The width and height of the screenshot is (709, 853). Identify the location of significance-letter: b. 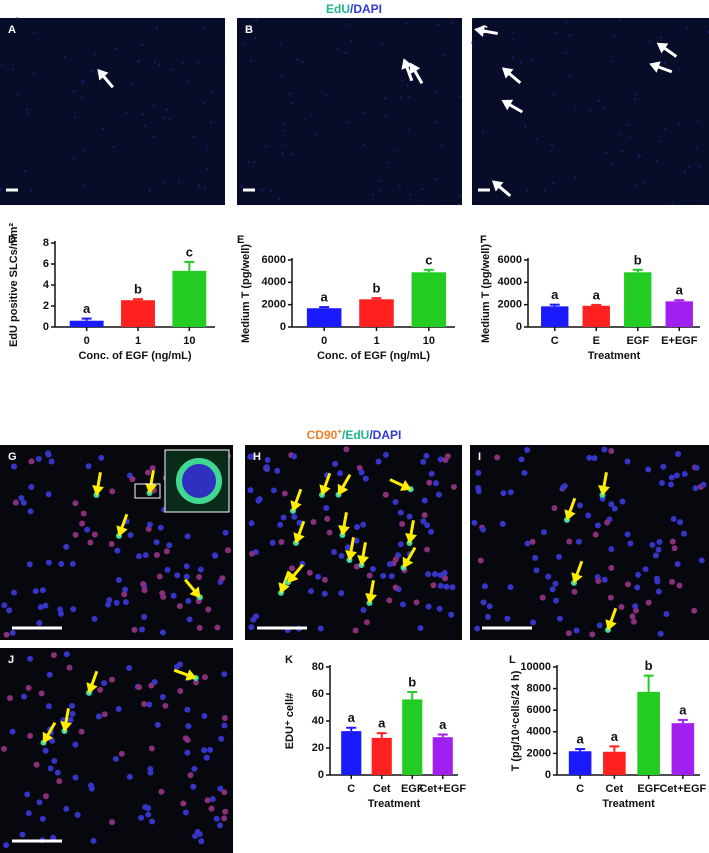
(377, 288).